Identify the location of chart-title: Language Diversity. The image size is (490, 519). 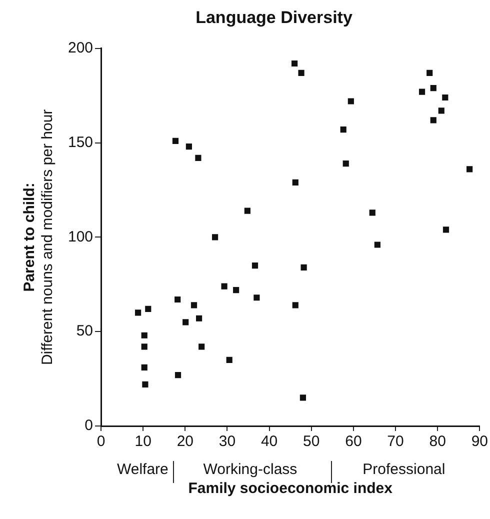
(274, 17).